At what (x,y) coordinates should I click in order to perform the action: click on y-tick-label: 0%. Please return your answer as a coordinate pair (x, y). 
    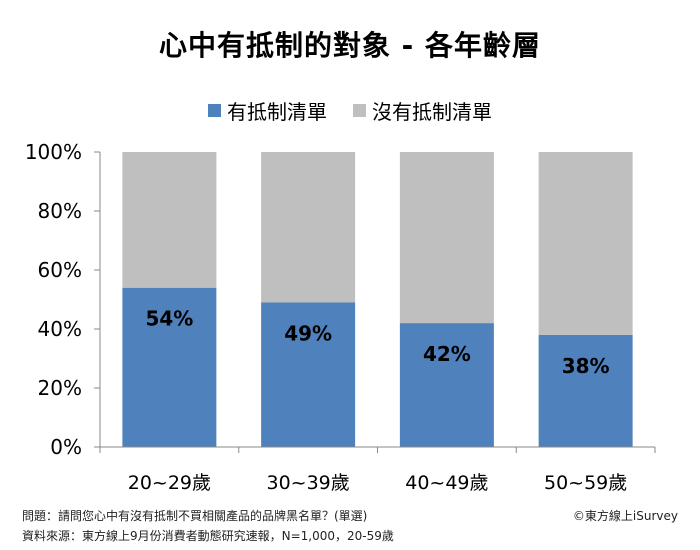
    Looking at the image, I should click on (66, 447).